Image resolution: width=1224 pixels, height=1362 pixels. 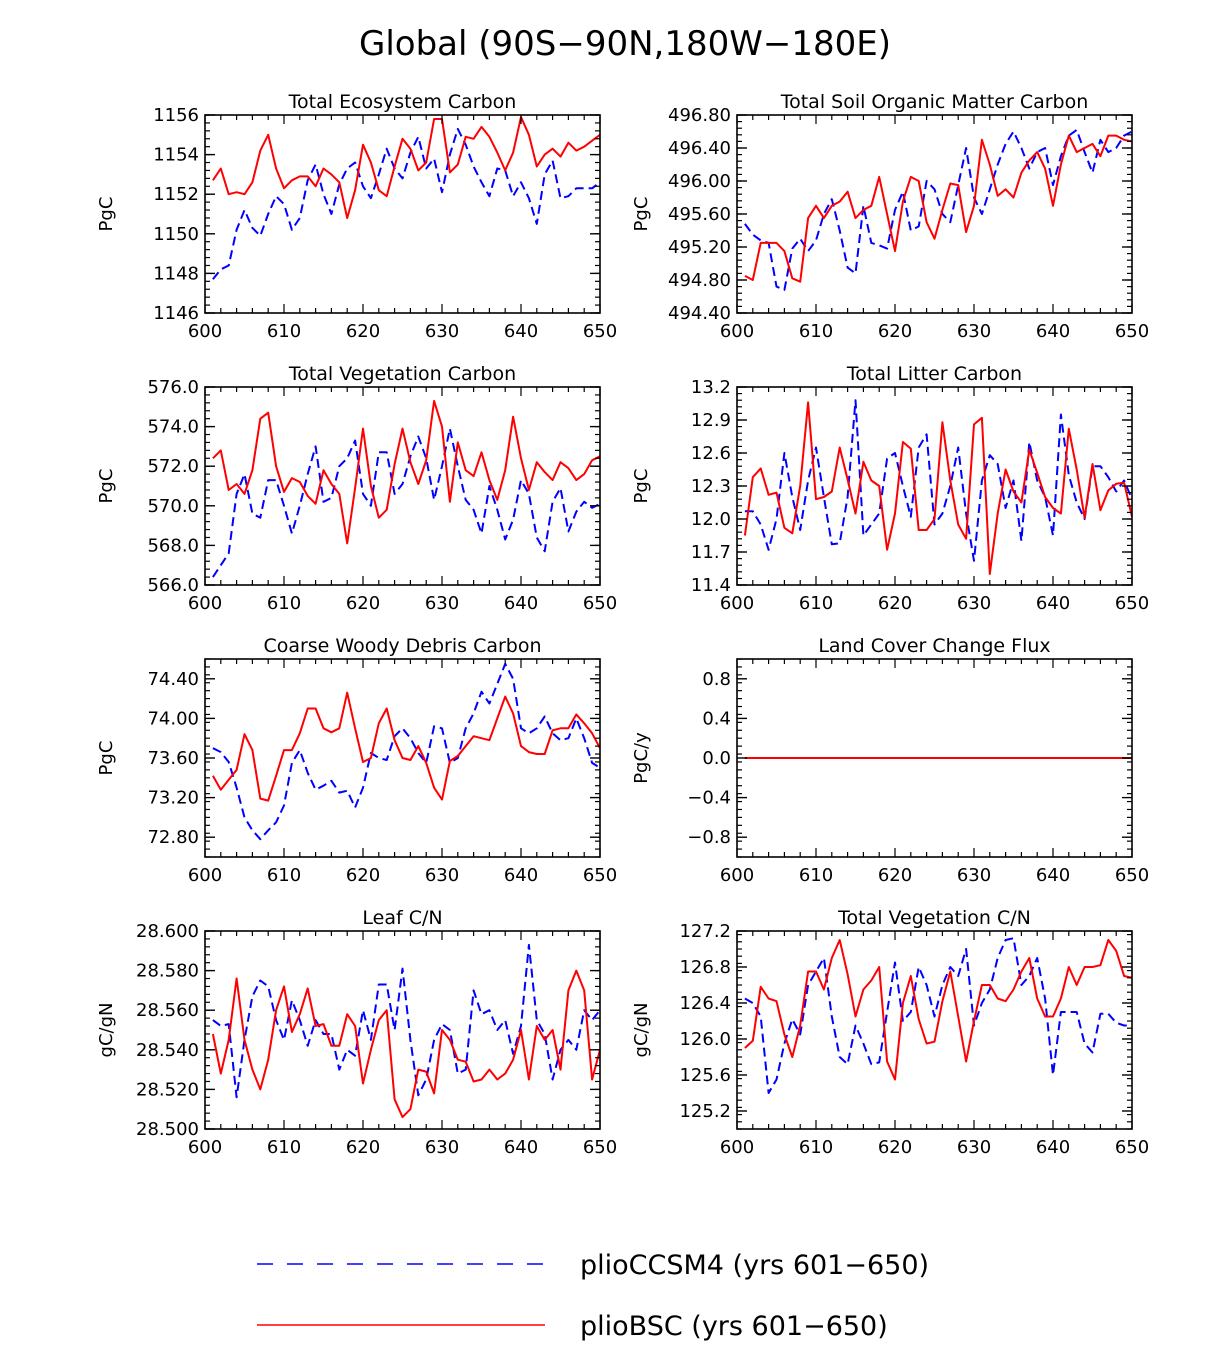 I want to click on y-tick-label: 125.2, so click(x=705, y=1111).